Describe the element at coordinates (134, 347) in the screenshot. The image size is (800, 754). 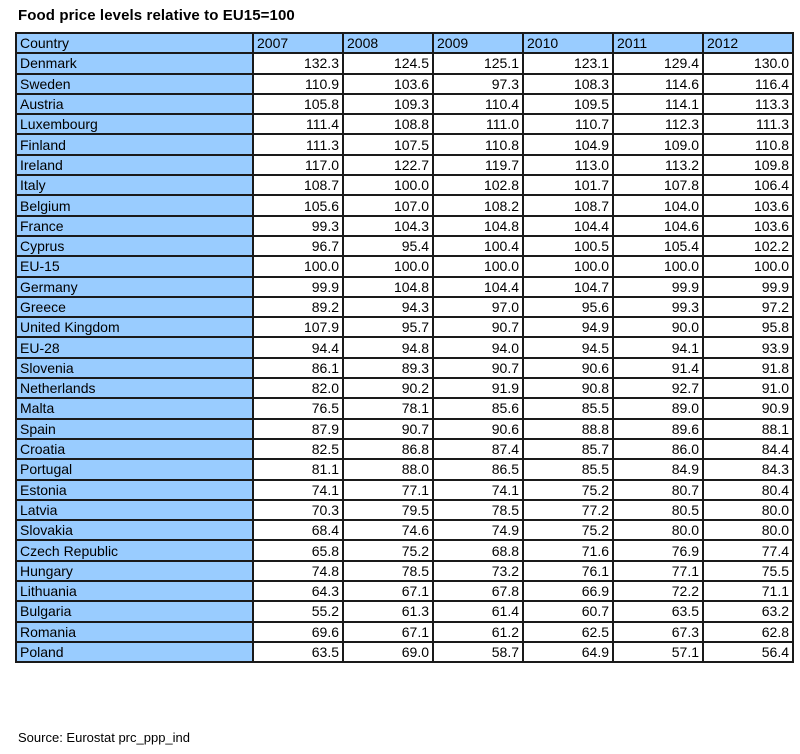
I see `country-cell: EU-28` at that location.